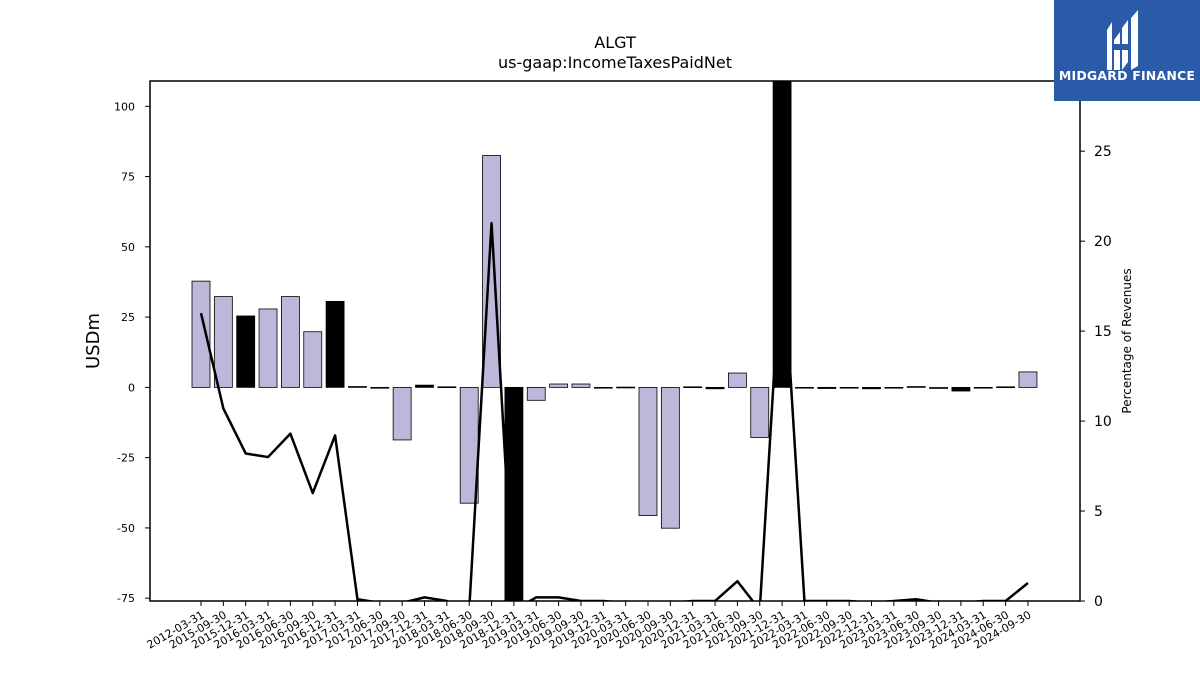  Describe the element at coordinates (126, 528) in the screenshot. I see `y-tick-label: -50` at that location.